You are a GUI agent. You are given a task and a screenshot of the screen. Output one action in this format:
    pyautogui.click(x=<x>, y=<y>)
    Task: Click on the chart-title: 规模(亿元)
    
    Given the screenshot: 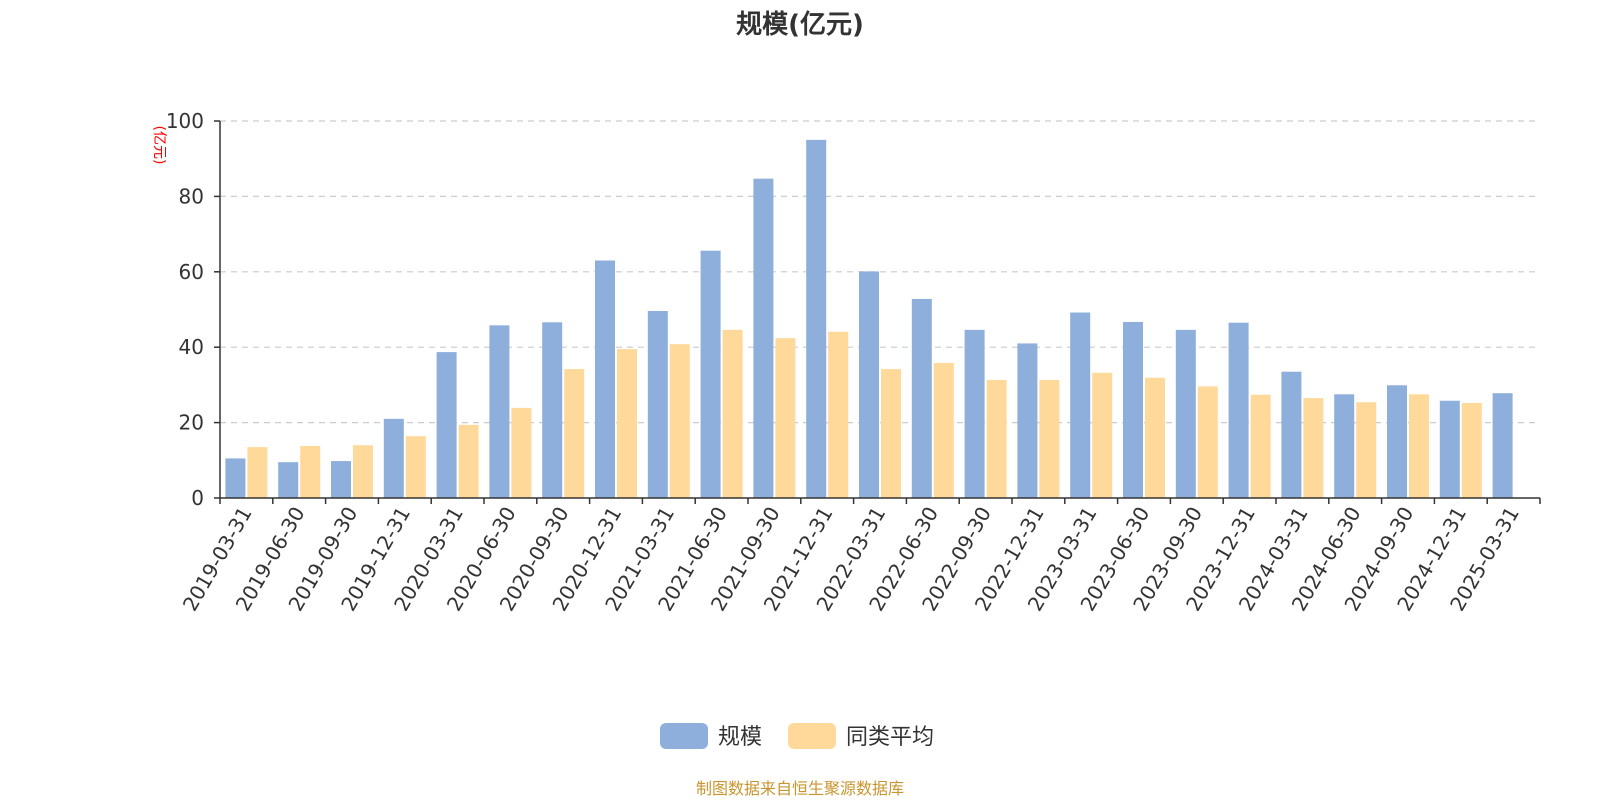 What is the action you would take?
    pyautogui.click(x=800, y=25)
    